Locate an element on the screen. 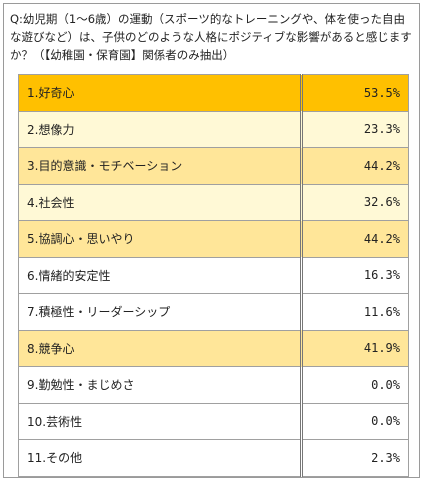 This screenshot has height=484, width=425. item-label: 2.想像力 is located at coordinates (160, 129).